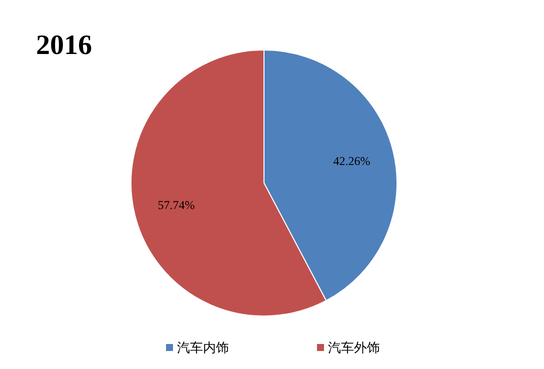 Image resolution: width=544 pixels, height=369 pixels. I want to click on data-label: 42.26%, so click(351, 161).